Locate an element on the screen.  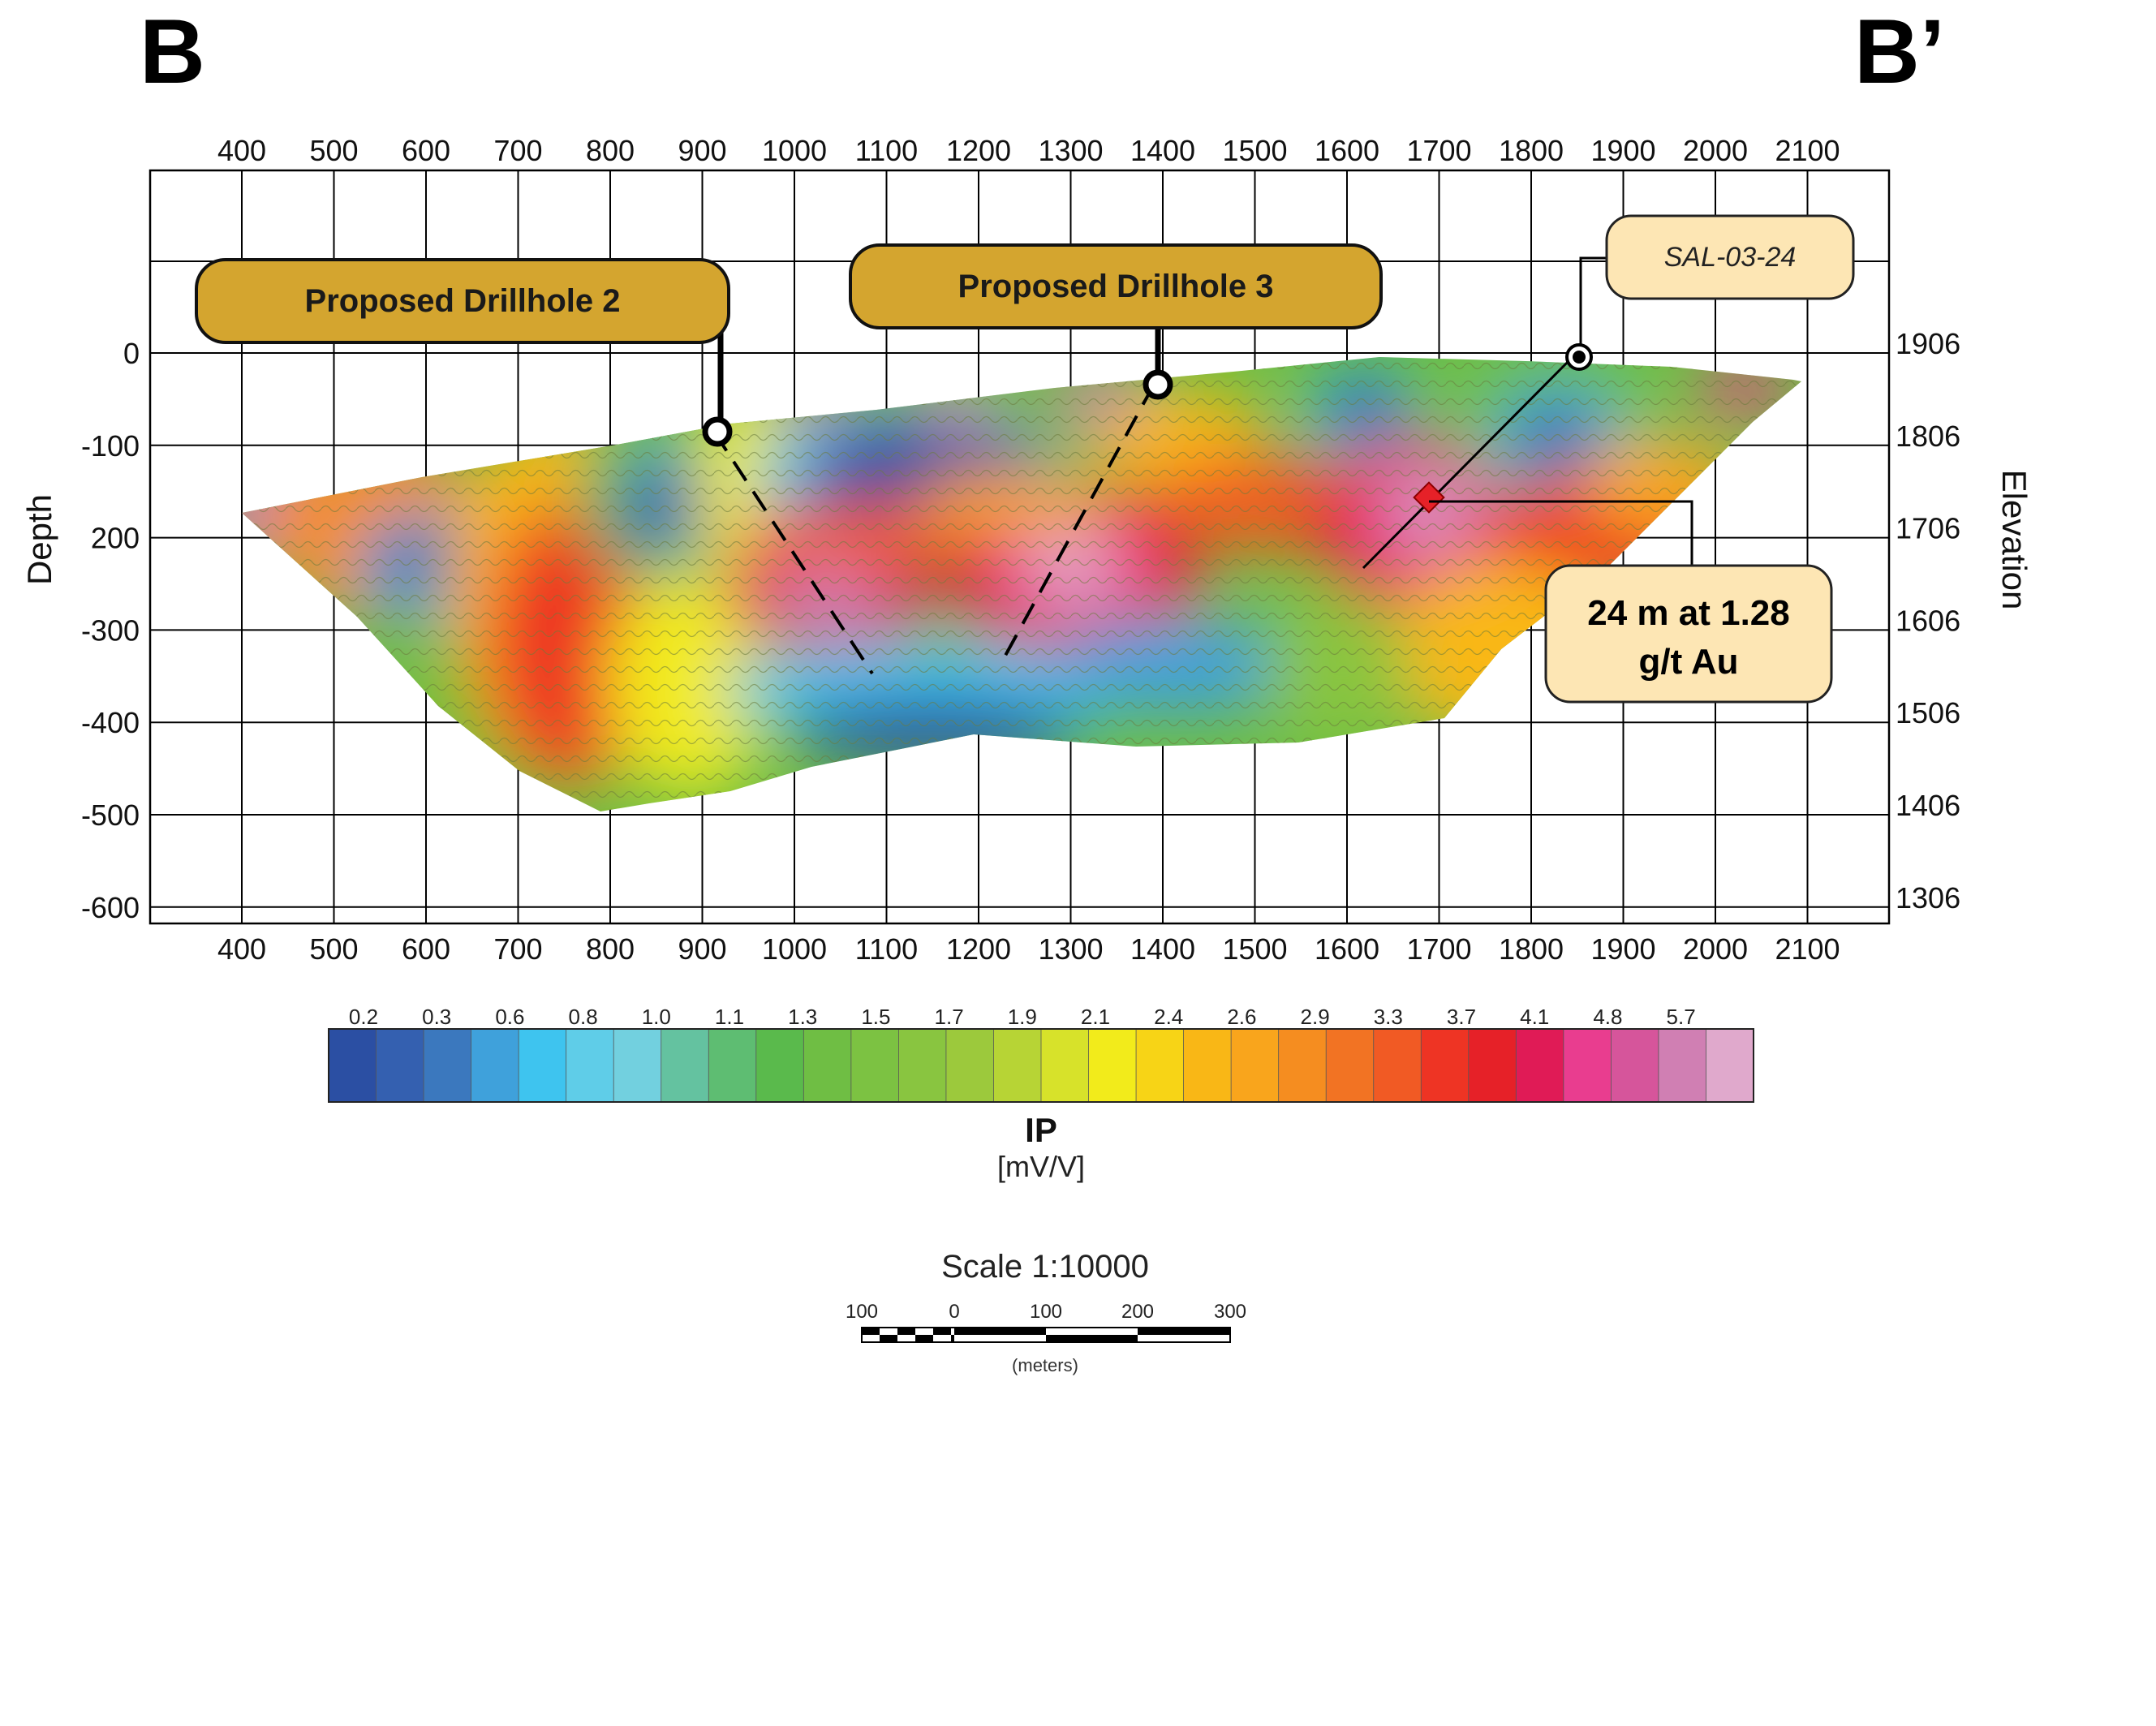
drillhole3-trace is located at coordinates (1078, 523).